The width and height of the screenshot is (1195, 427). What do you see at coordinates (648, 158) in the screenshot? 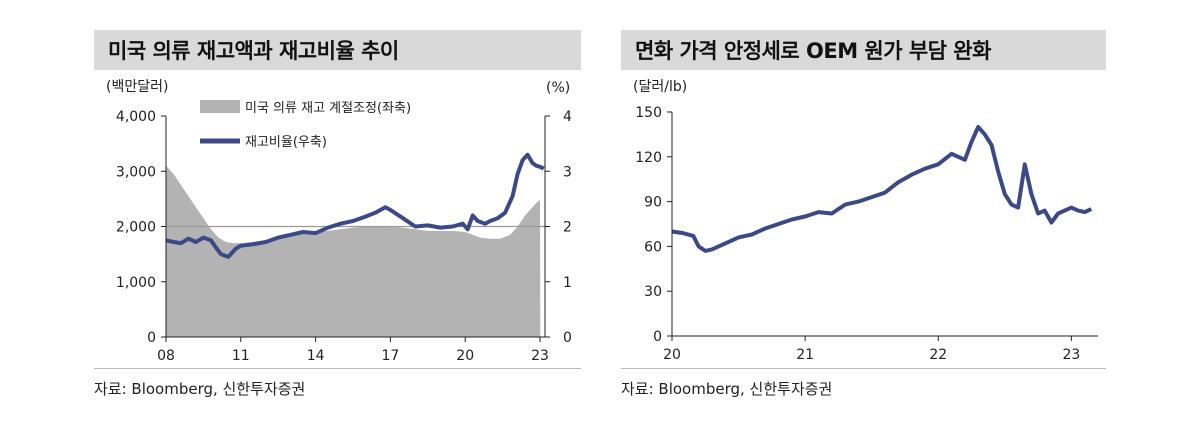
I see `y-tick-label: 120` at bounding box center [648, 158].